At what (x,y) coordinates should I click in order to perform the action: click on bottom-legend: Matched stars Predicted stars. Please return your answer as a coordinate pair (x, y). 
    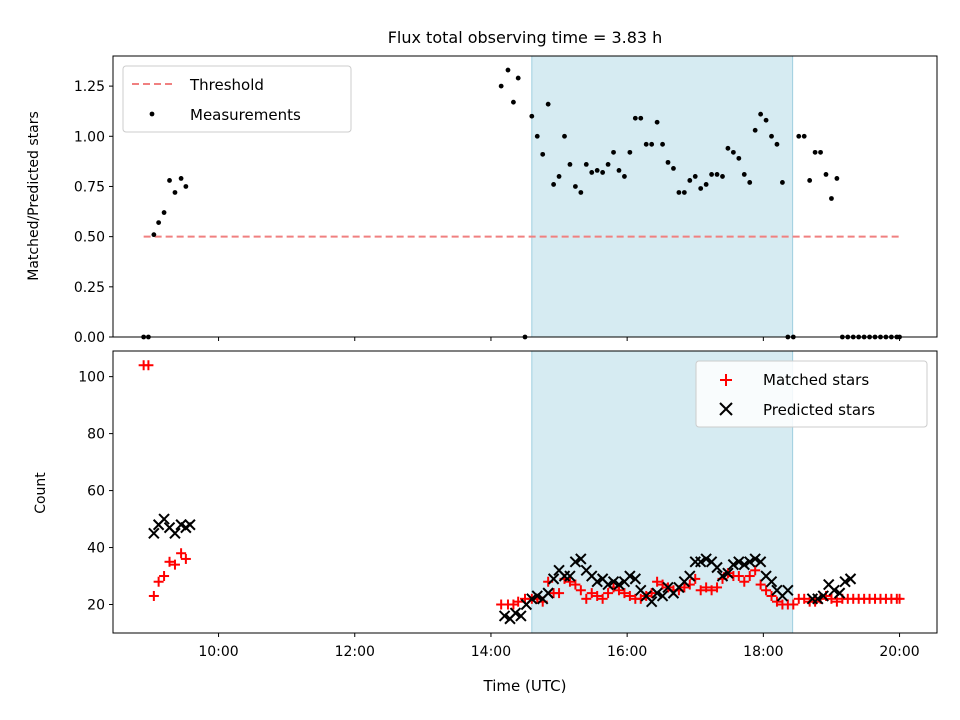
    Looking at the image, I should click on (811, 394).